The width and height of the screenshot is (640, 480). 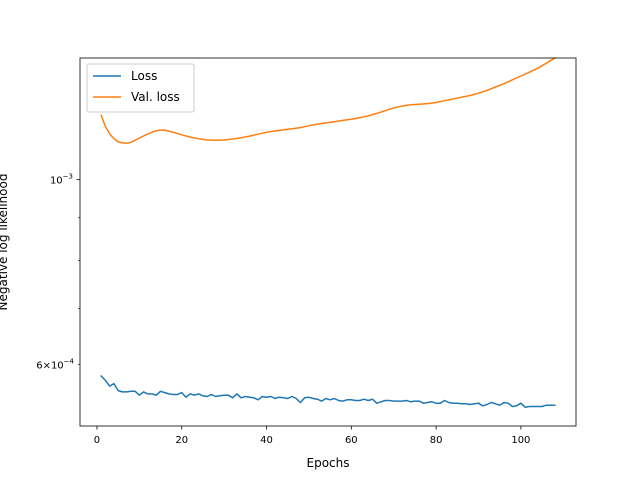 What do you see at coordinates (155, 97) in the screenshot?
I see `legend-label-val-loss: Val. loss` at bounding box center [155, 97].